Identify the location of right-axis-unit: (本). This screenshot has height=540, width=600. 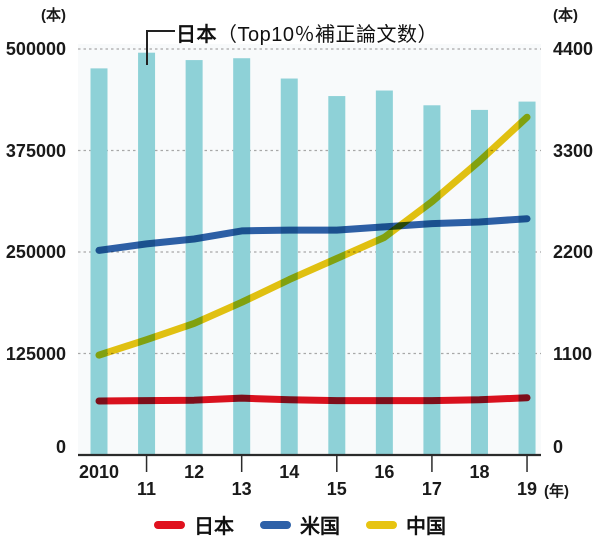
(565, 15).